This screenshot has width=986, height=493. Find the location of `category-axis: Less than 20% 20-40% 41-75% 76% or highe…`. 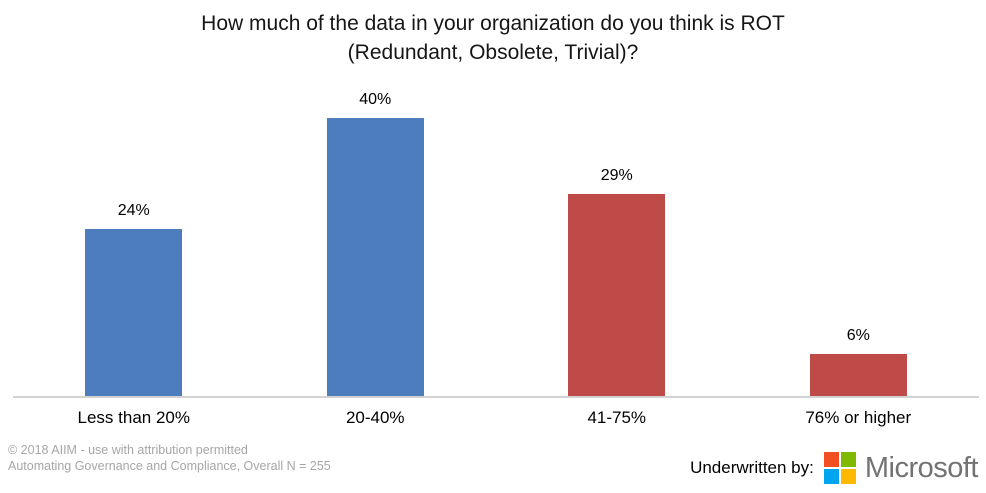

category-axis: Less than 20% 20-40% 41-75% 76% or highe… is located at coordinates (496, 418).